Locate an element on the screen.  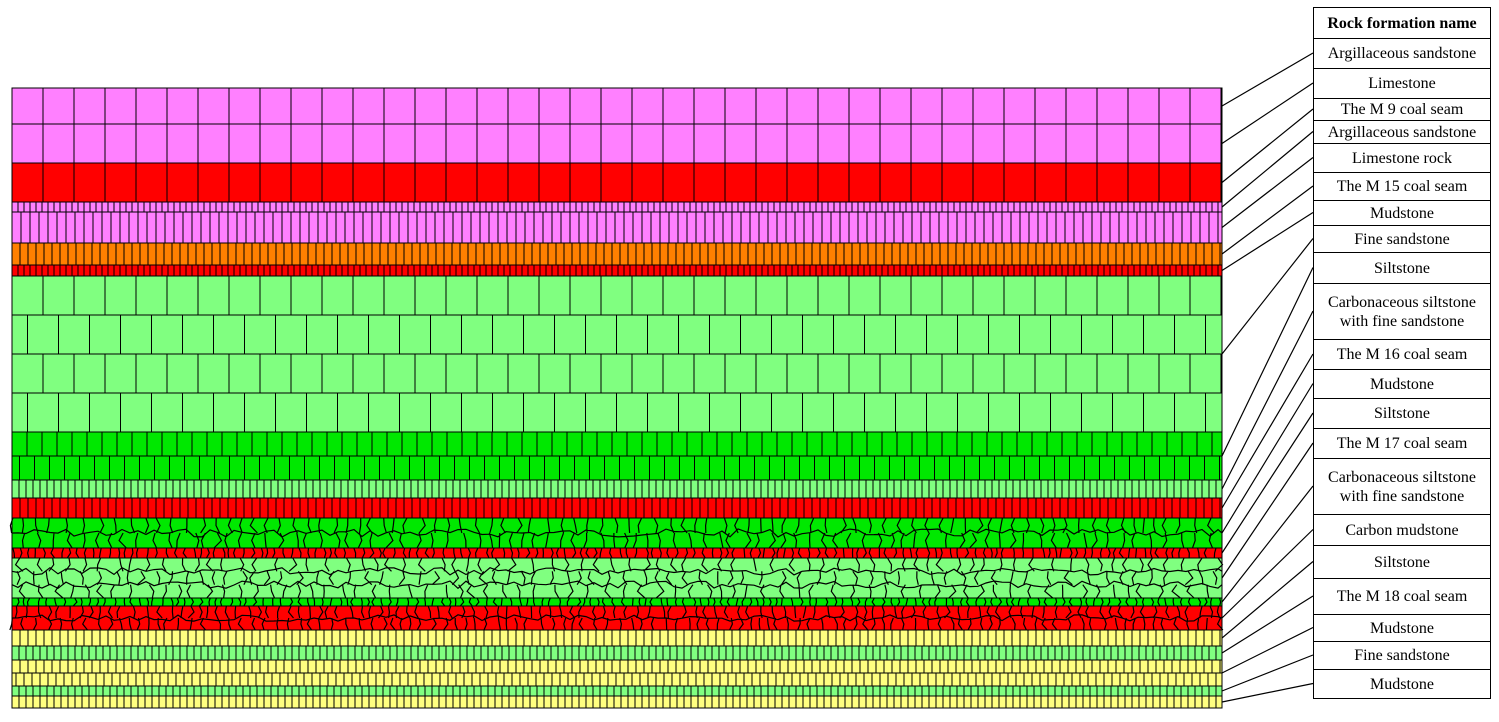
legend-header: Rock formation name is located at coordinates (1402, 23).